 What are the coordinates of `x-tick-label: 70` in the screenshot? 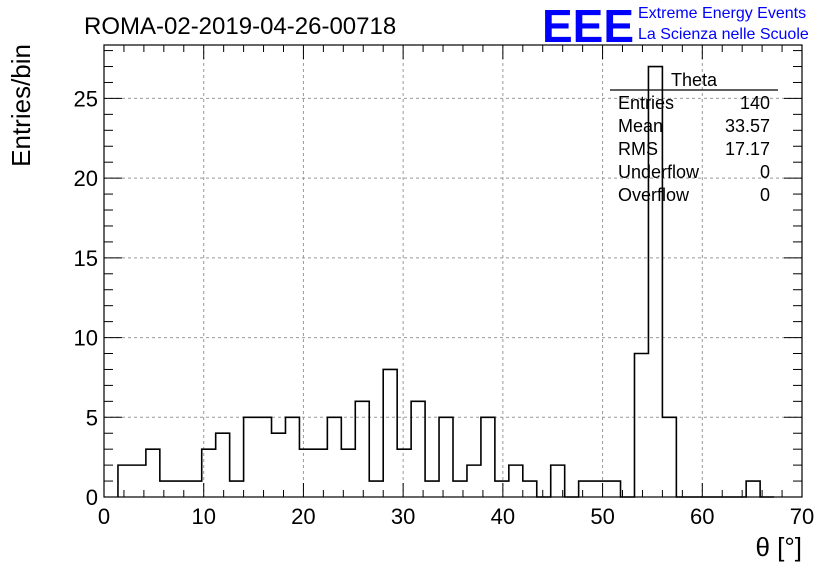 It's located at (802, 516).